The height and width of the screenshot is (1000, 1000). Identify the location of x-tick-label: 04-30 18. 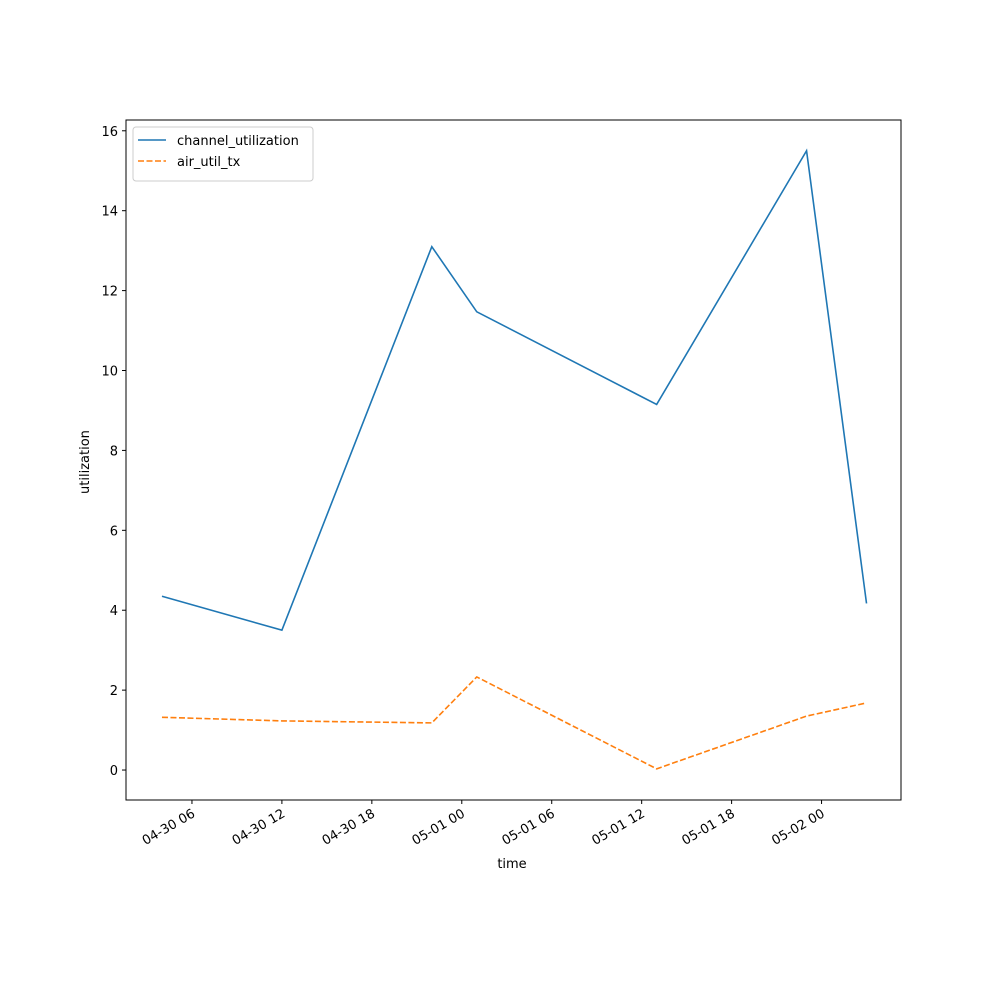
(349, 827).